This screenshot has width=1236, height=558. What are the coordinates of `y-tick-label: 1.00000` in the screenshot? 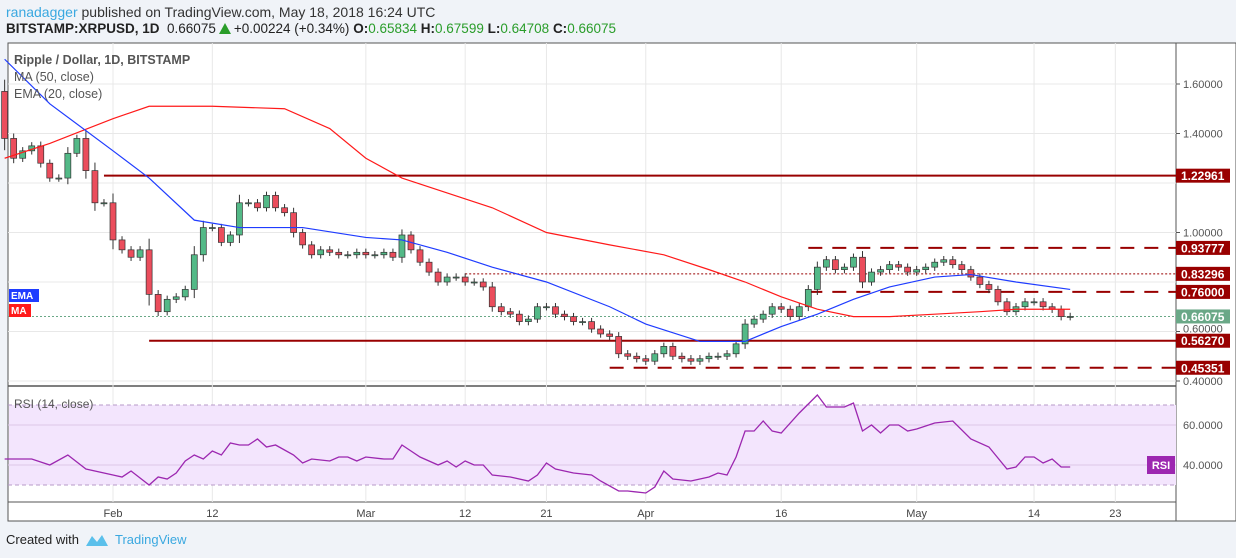 It's located at (1203, 234).